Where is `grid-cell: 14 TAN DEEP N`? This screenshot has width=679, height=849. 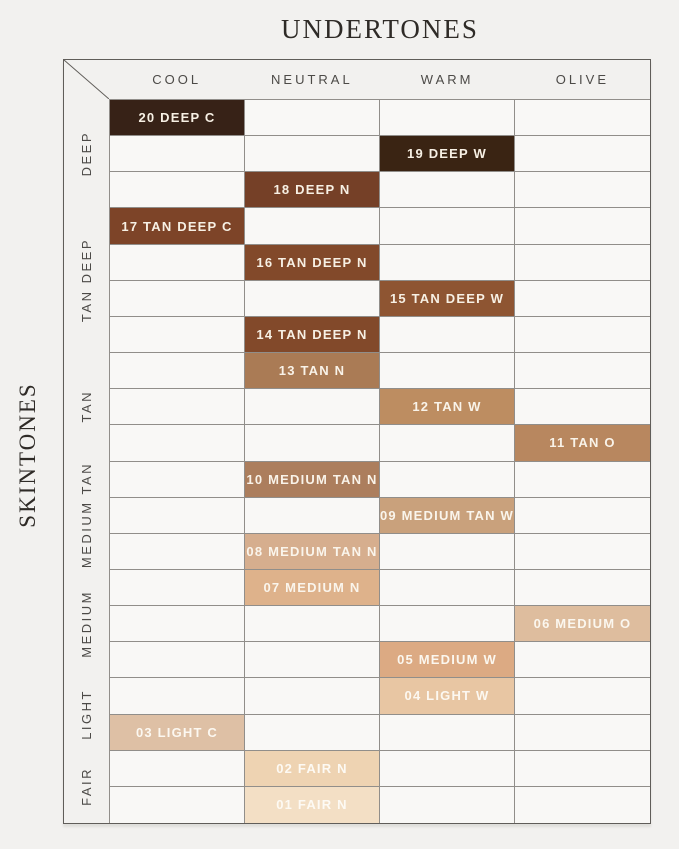
grid-cell: 14 TAN DEEP N is located at coordinates (312, 335).